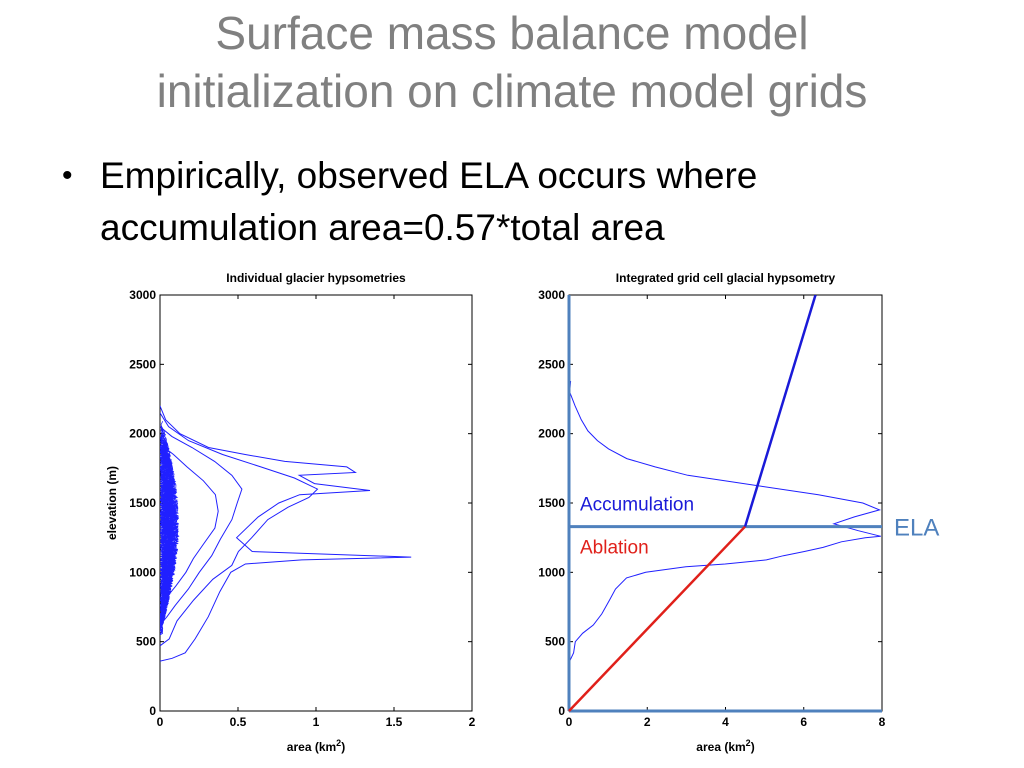 The width and height of the screenshot is (1024, 768). I want to click on title-line-1: Surface mass balance model, so click(512, 33).